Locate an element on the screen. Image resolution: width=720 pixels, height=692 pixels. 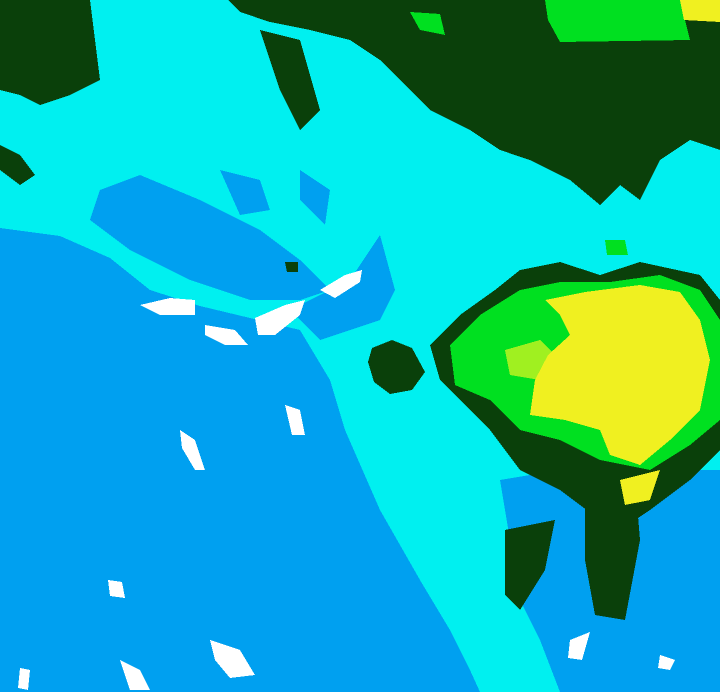
green-patch is located at coordinates (616, 247).